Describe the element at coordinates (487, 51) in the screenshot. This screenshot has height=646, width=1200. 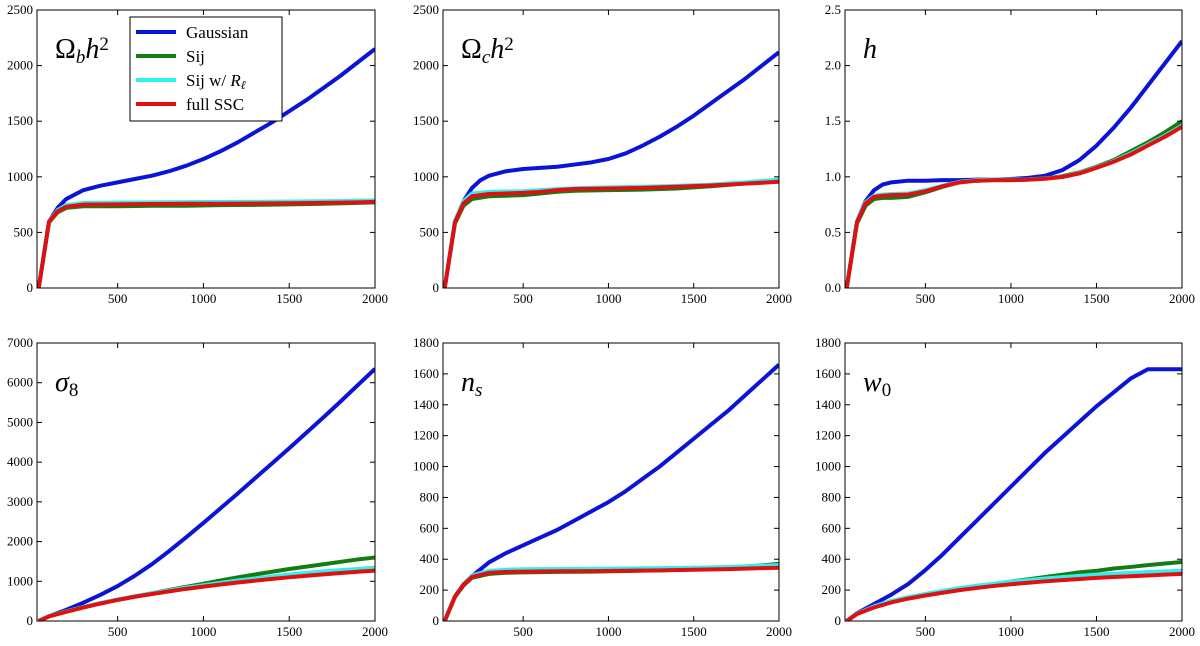
I see `panel-title: Ωch2` at that location.